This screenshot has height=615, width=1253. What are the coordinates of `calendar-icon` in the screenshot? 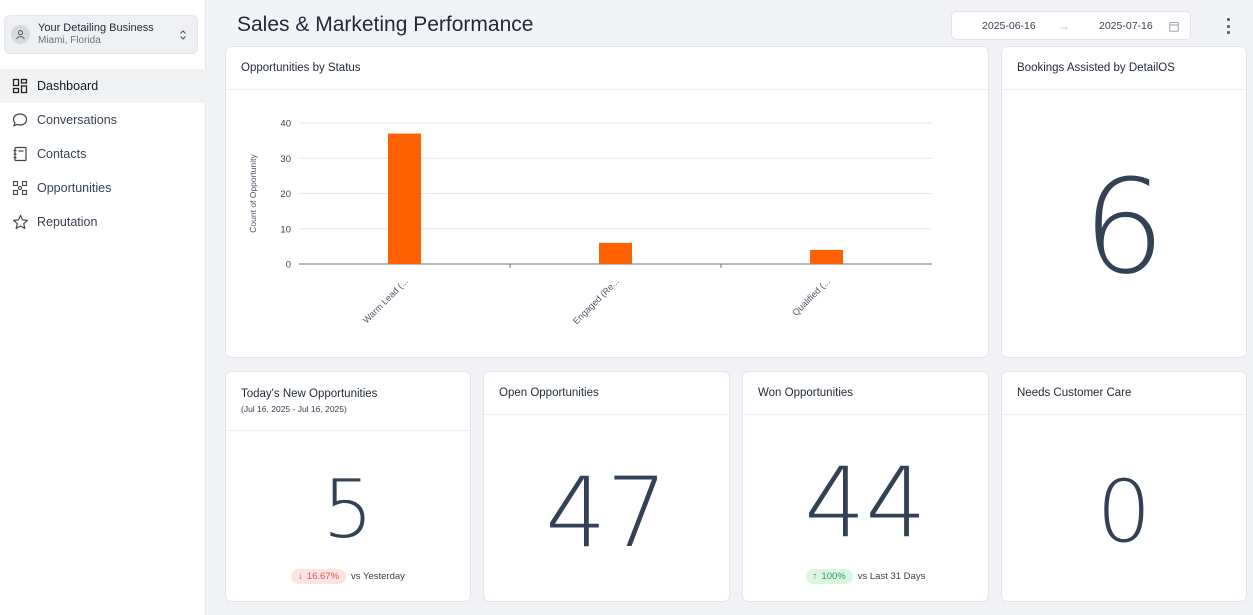 It's located at (1174, 28).